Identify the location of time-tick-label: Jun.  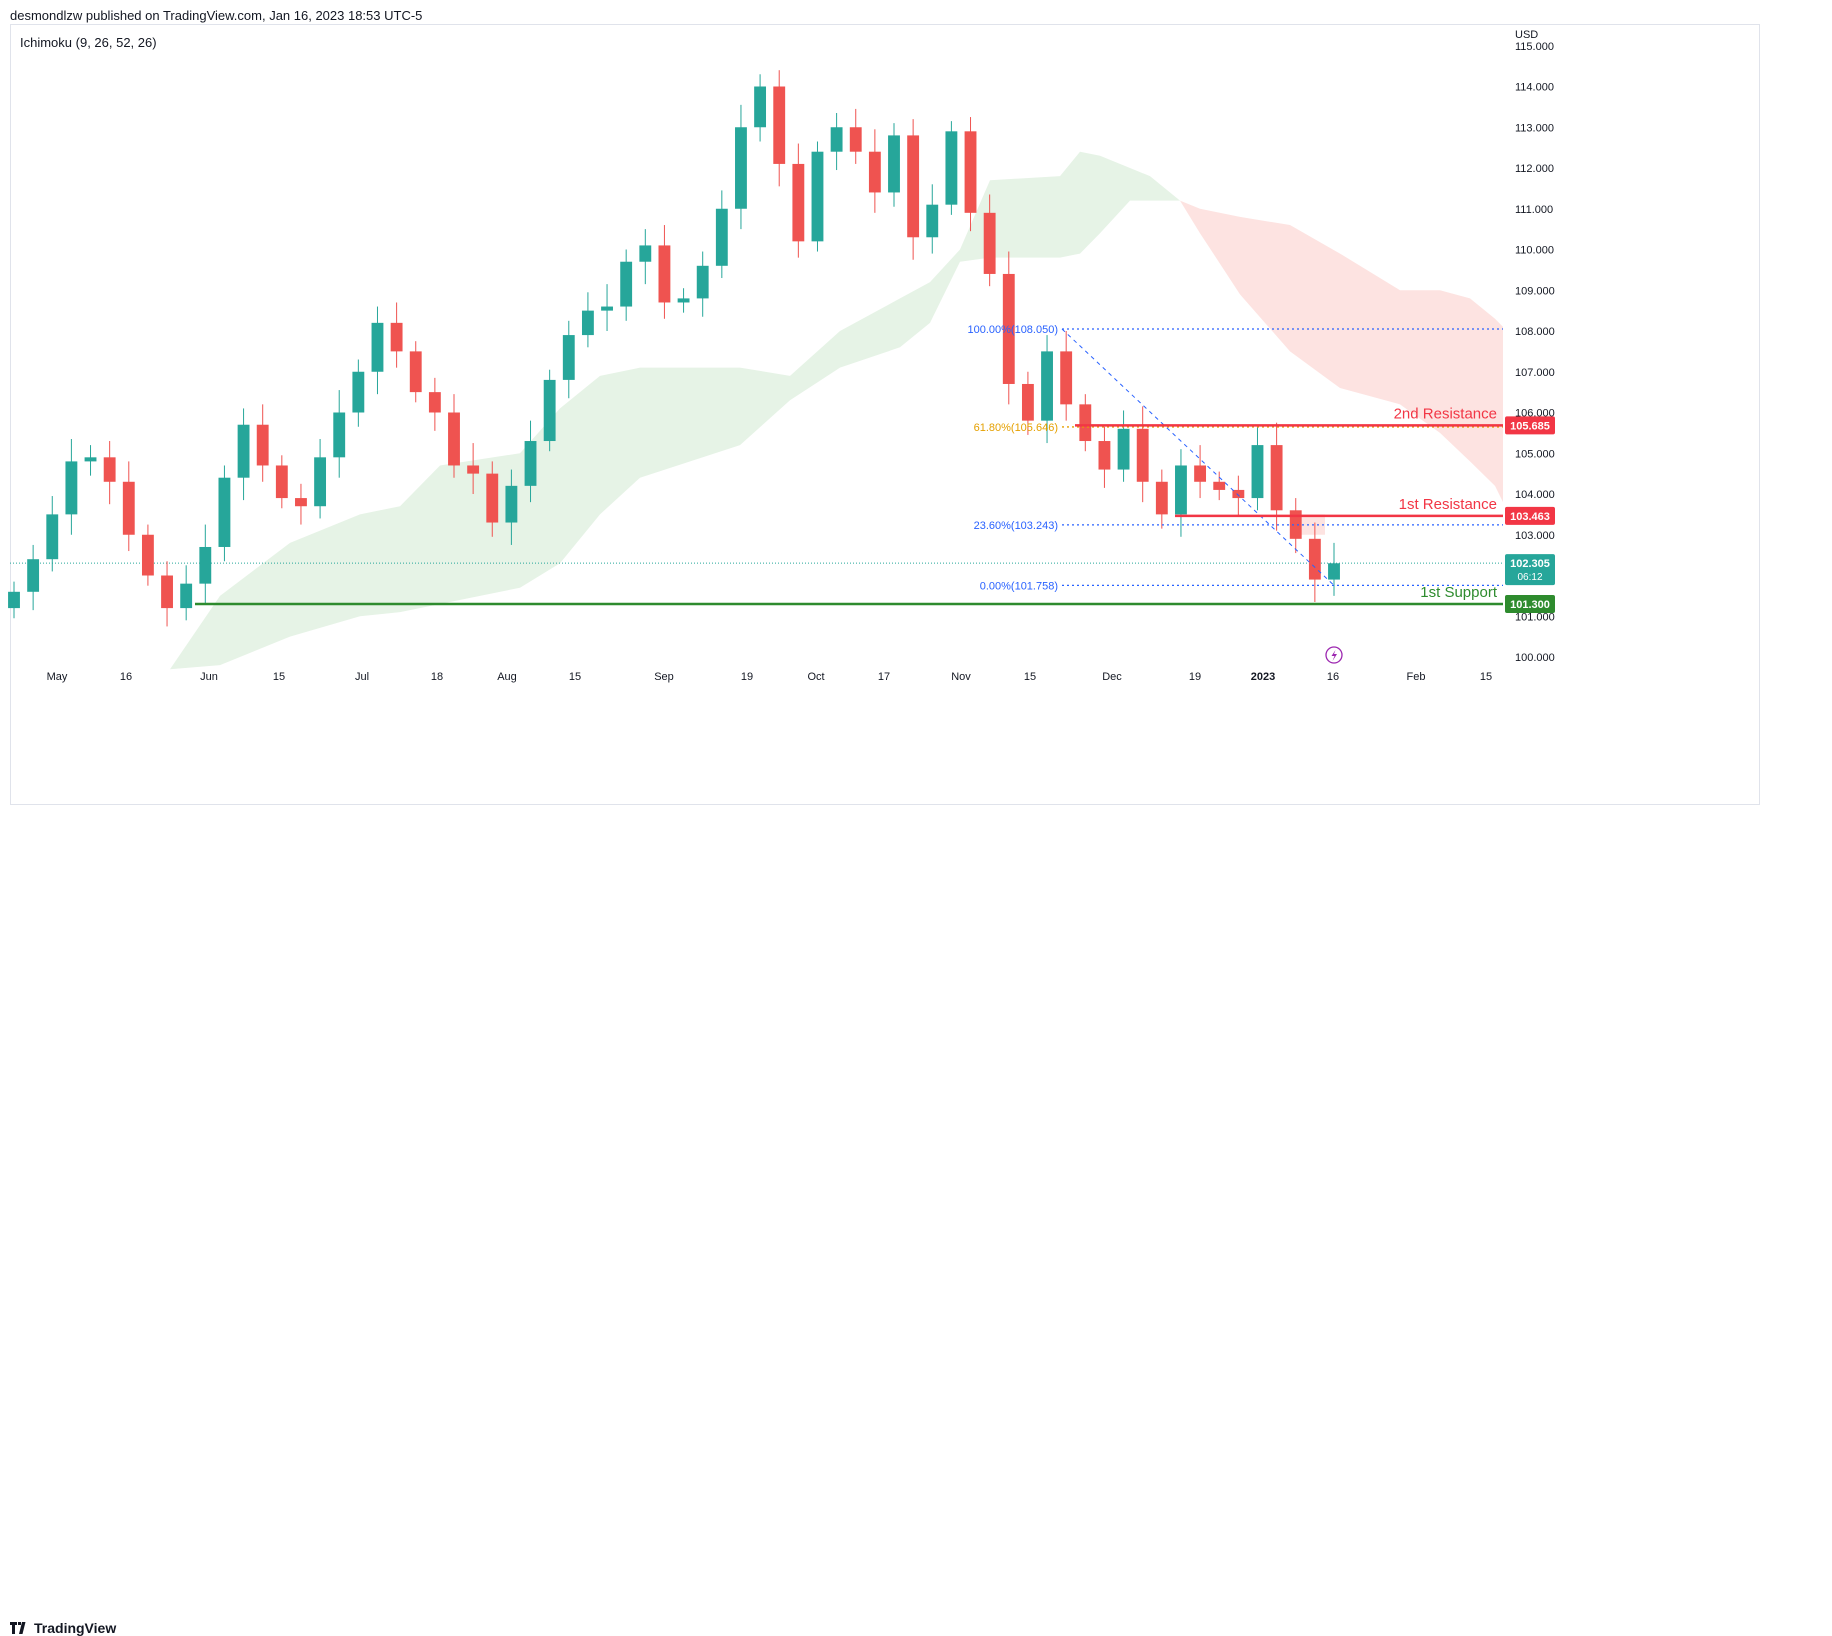
(209, 677).